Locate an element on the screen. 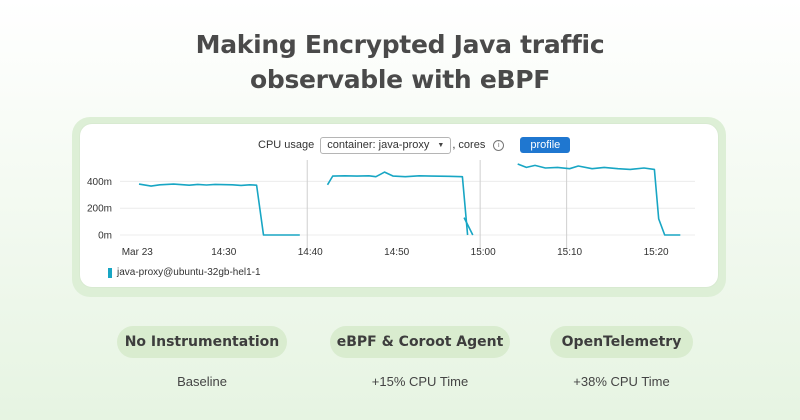 The image size is (800, 420). x-tick-label: 15:10 is located at coordinates (569, 252).